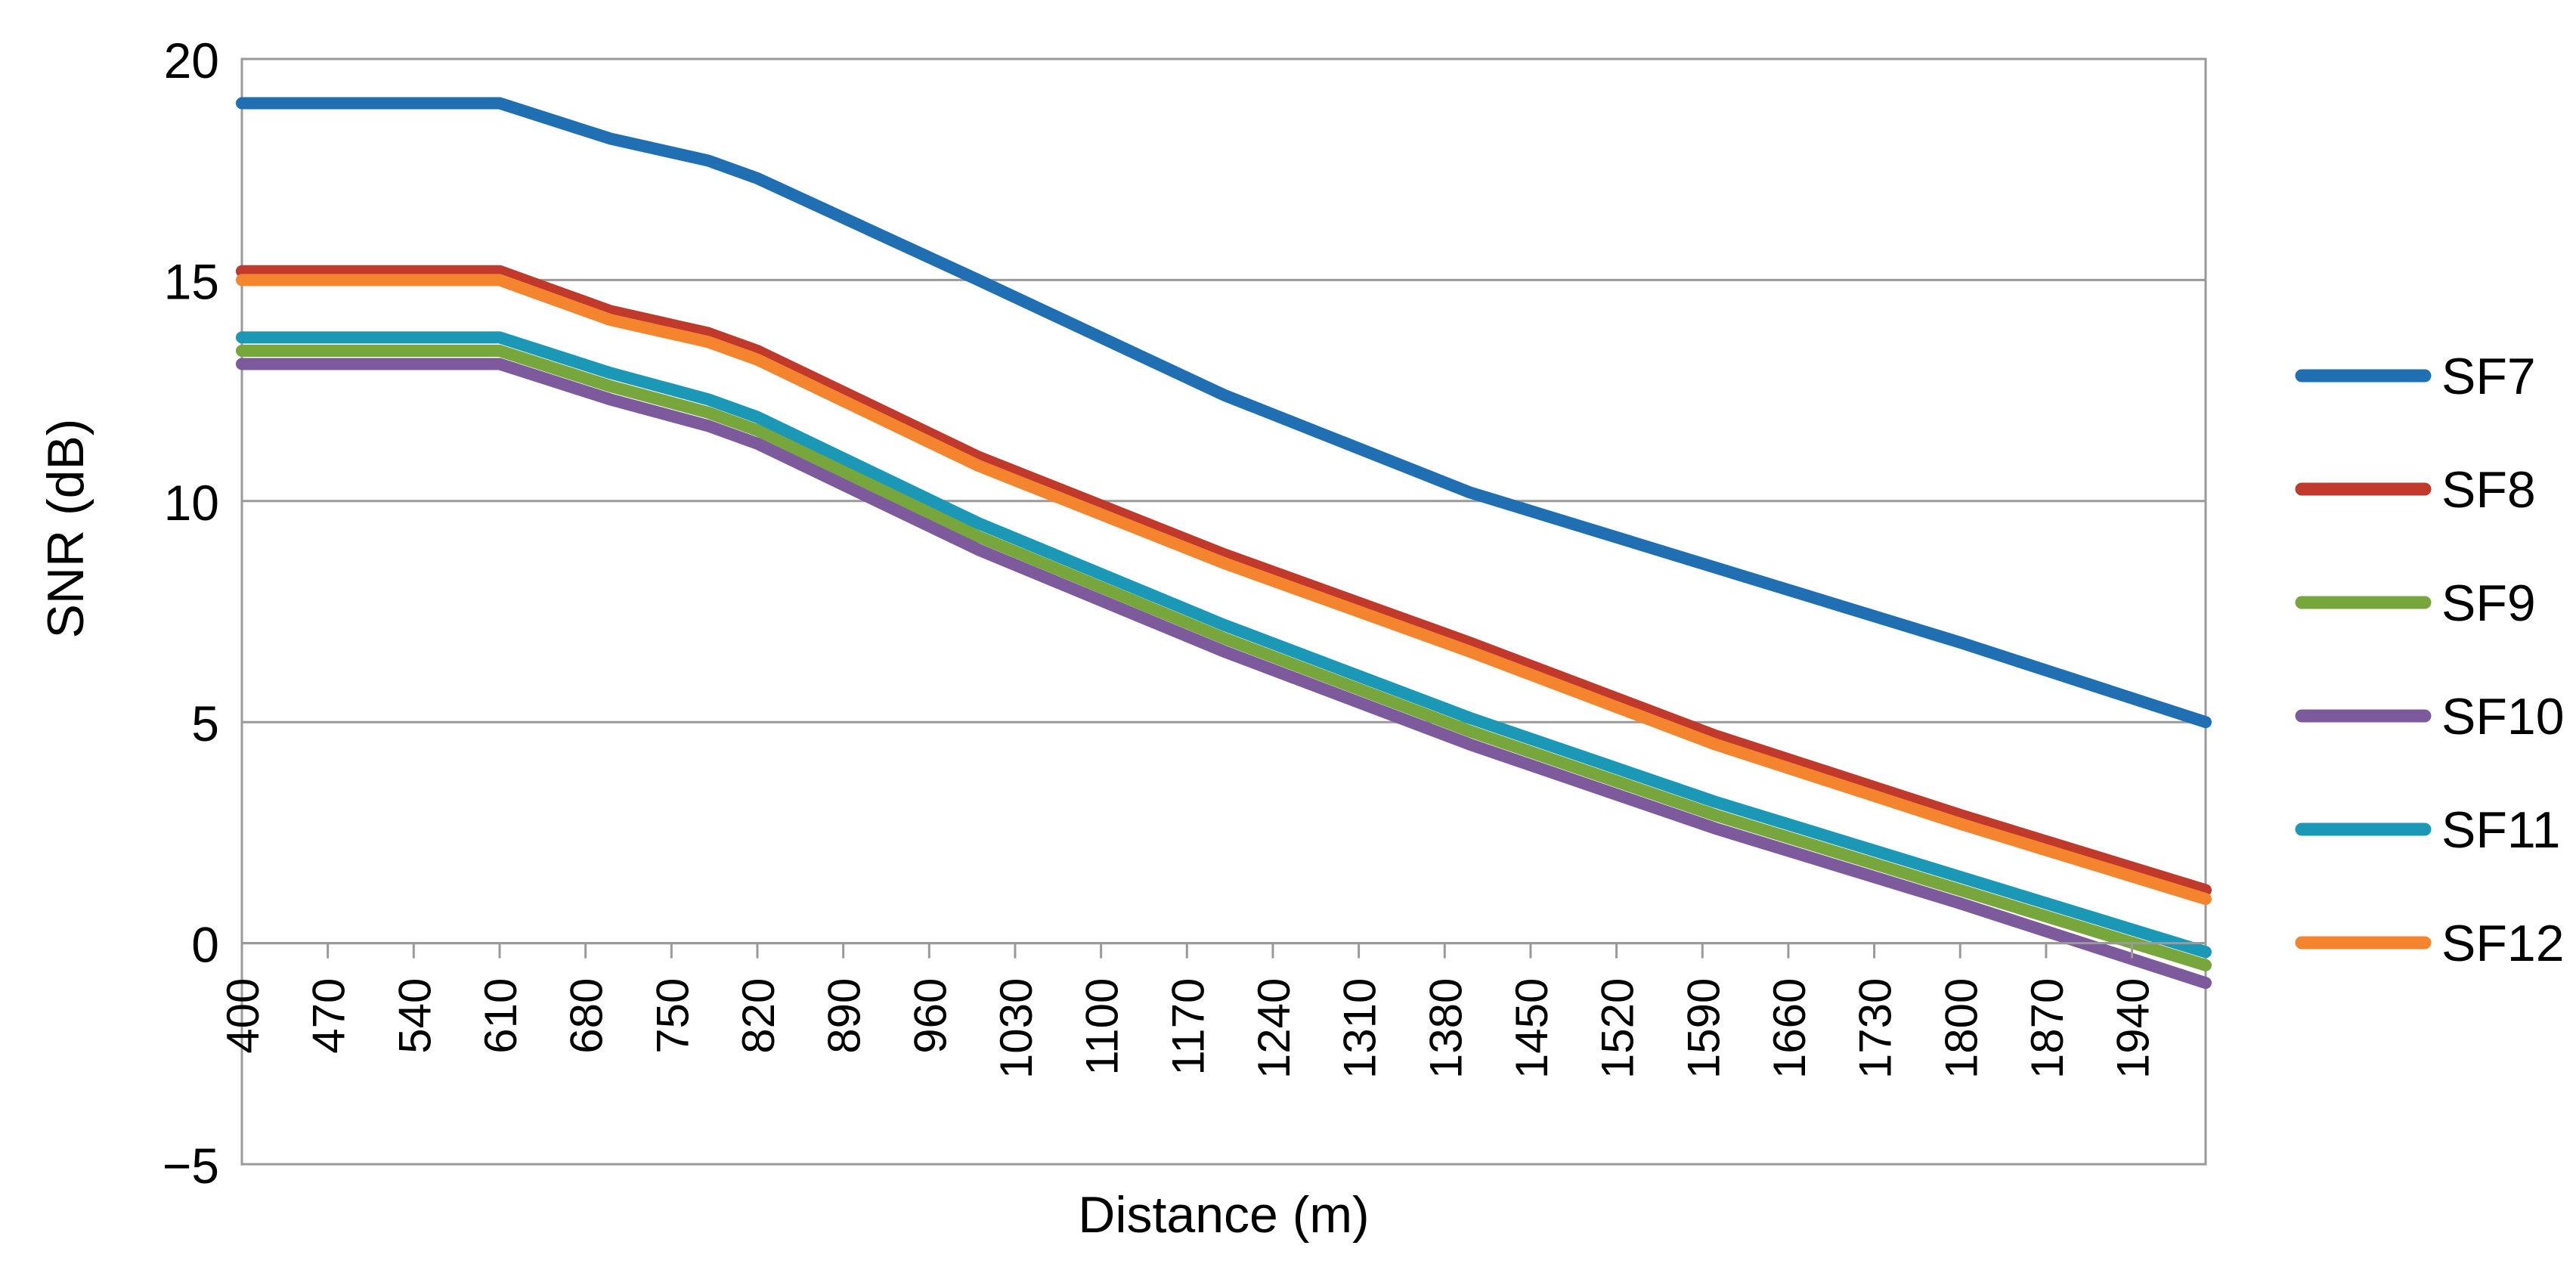 This screenshot has height=1264, width=2576. What do you see at coordinates (1223, 1215) in the screenshot?
I see `x-axis-title: Distance (m)` at bounding box center [1223, 1215].